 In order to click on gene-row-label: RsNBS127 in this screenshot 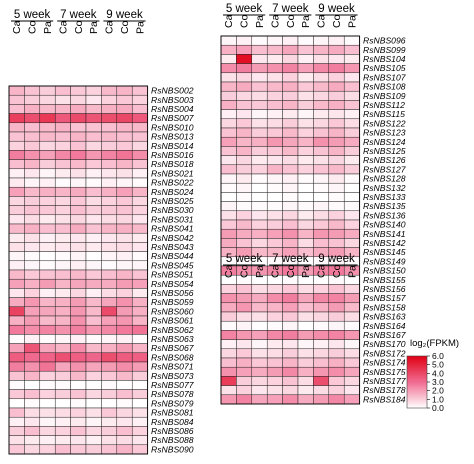, I will do `click(385, 169)`.